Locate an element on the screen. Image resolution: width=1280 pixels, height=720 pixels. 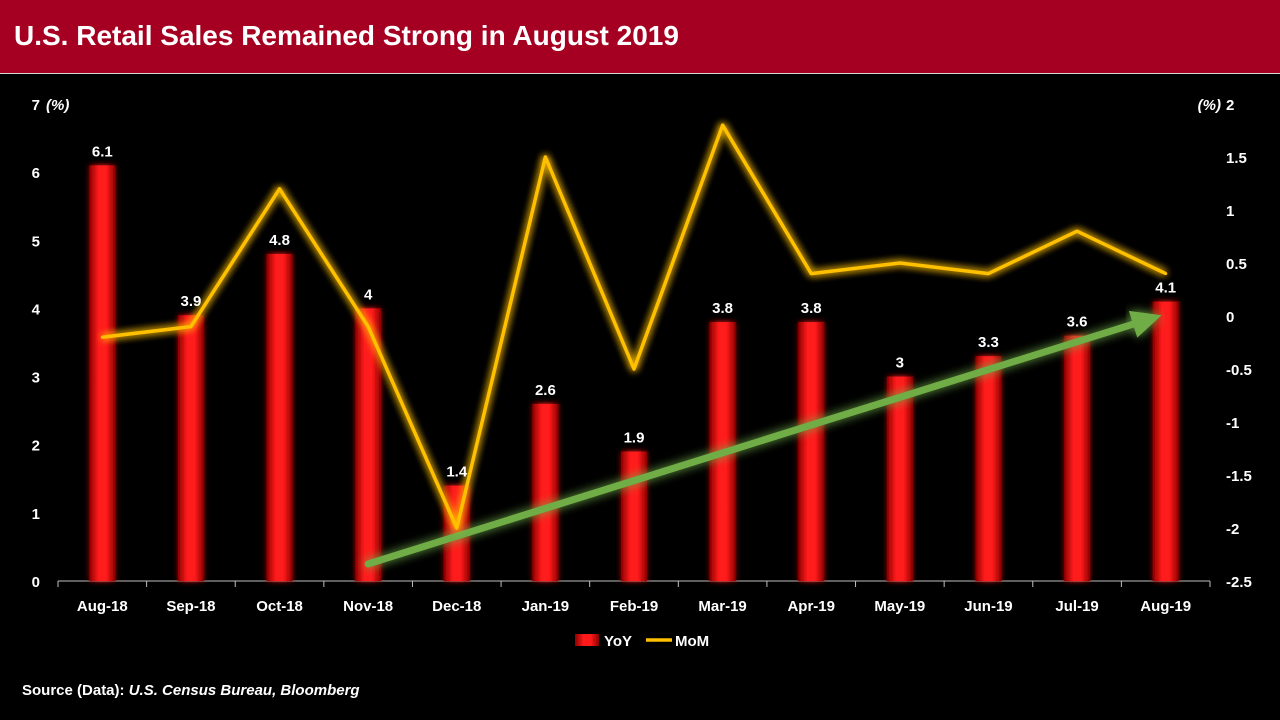
x-tick-label: Jun-19 is located at coordinates (988, 606).